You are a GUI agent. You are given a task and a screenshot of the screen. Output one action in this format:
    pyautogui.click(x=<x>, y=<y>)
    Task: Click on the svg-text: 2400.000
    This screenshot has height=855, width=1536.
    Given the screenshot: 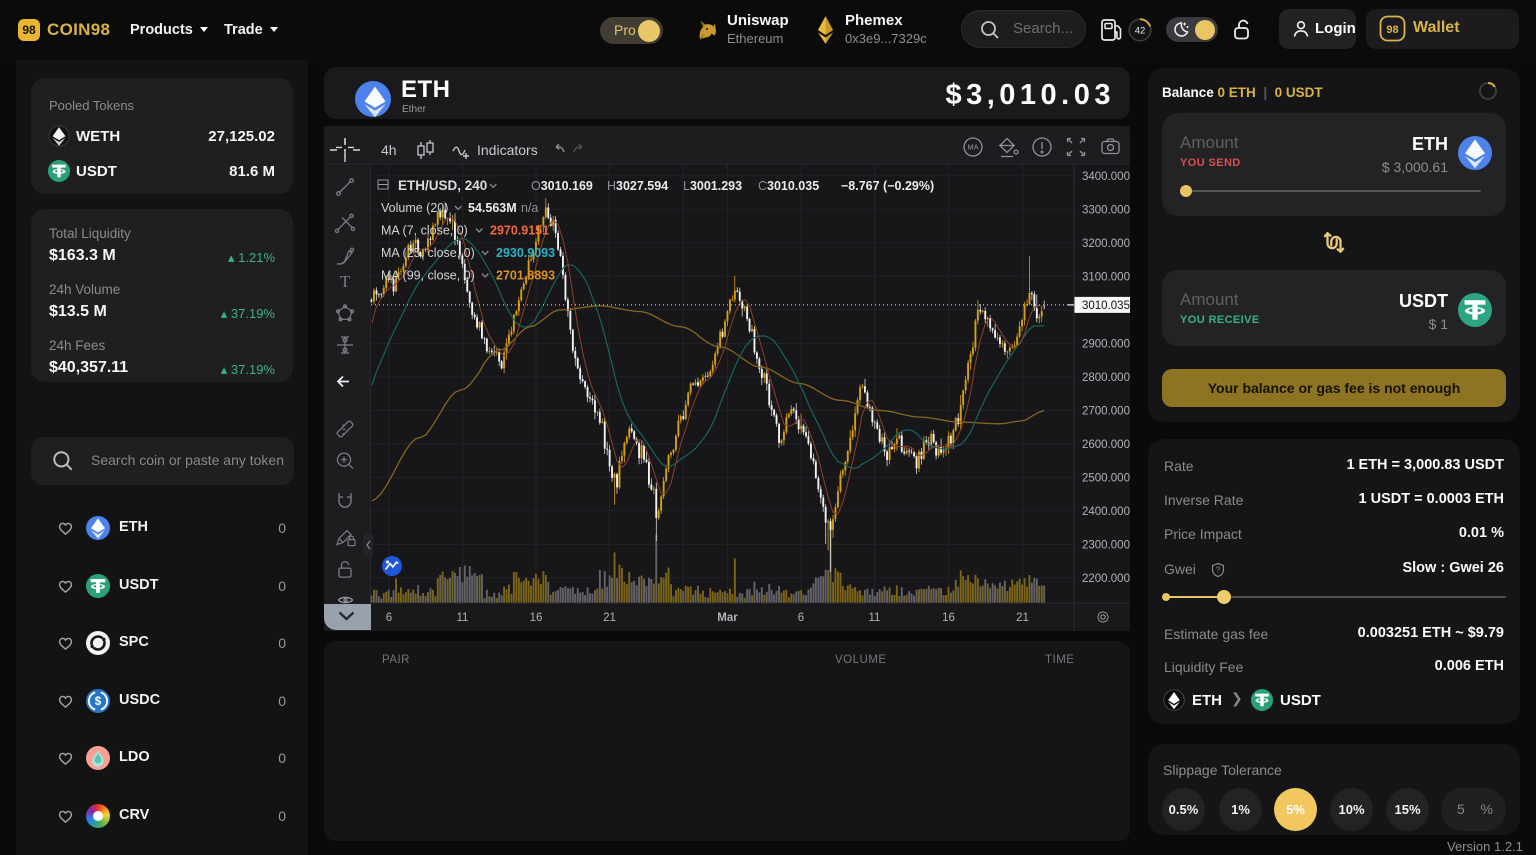 What is the action you would take?
    pyautogui.click(x=1106, y=512)
    